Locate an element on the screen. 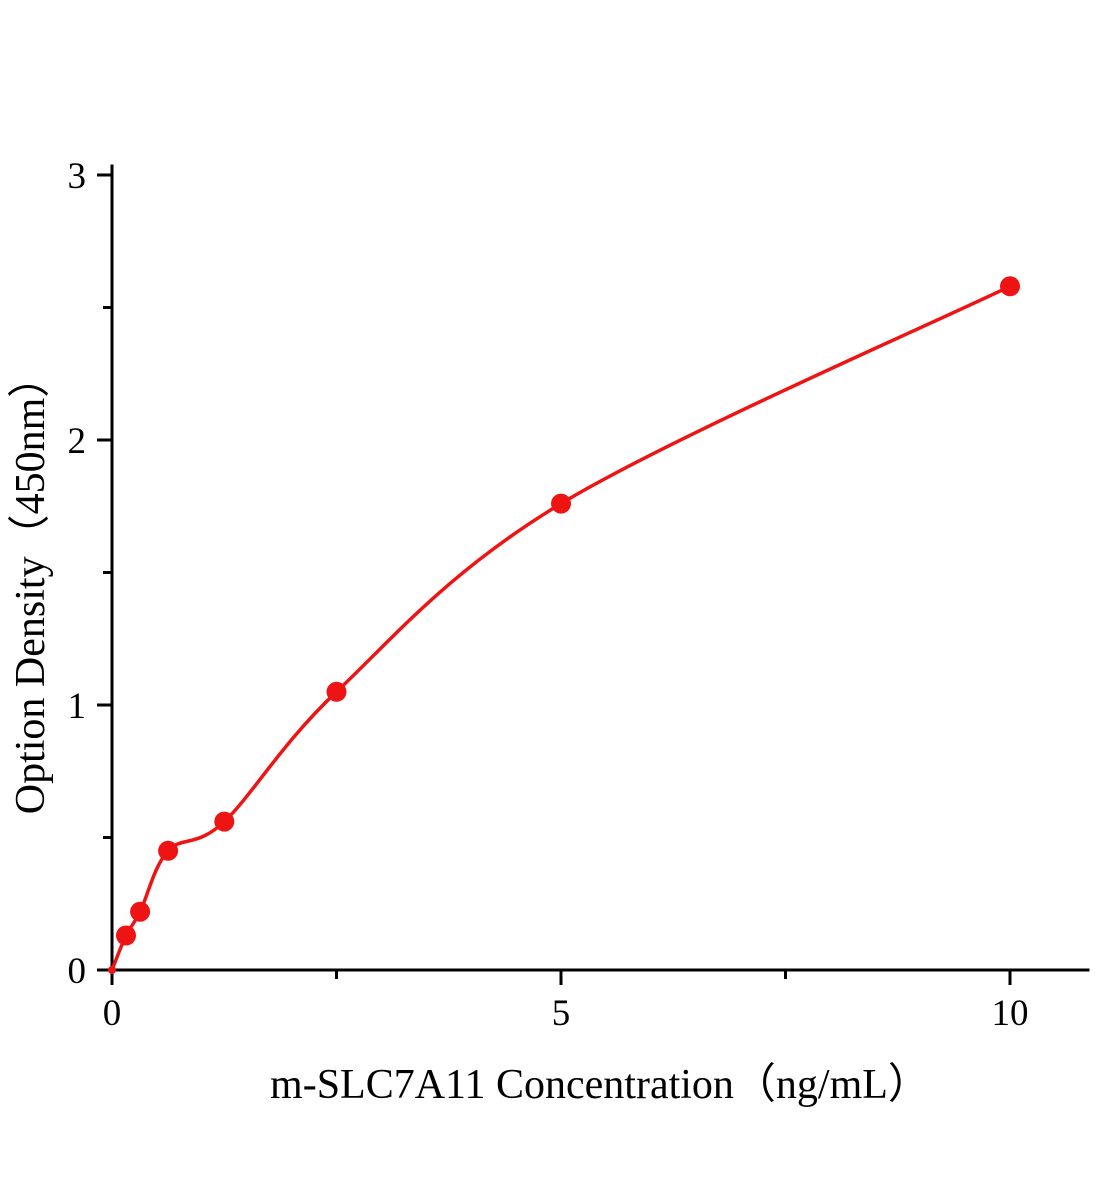 The image size is (1104, 1200). y-axis-title: Option Density（450nm） is located at coordinates (31, 585).